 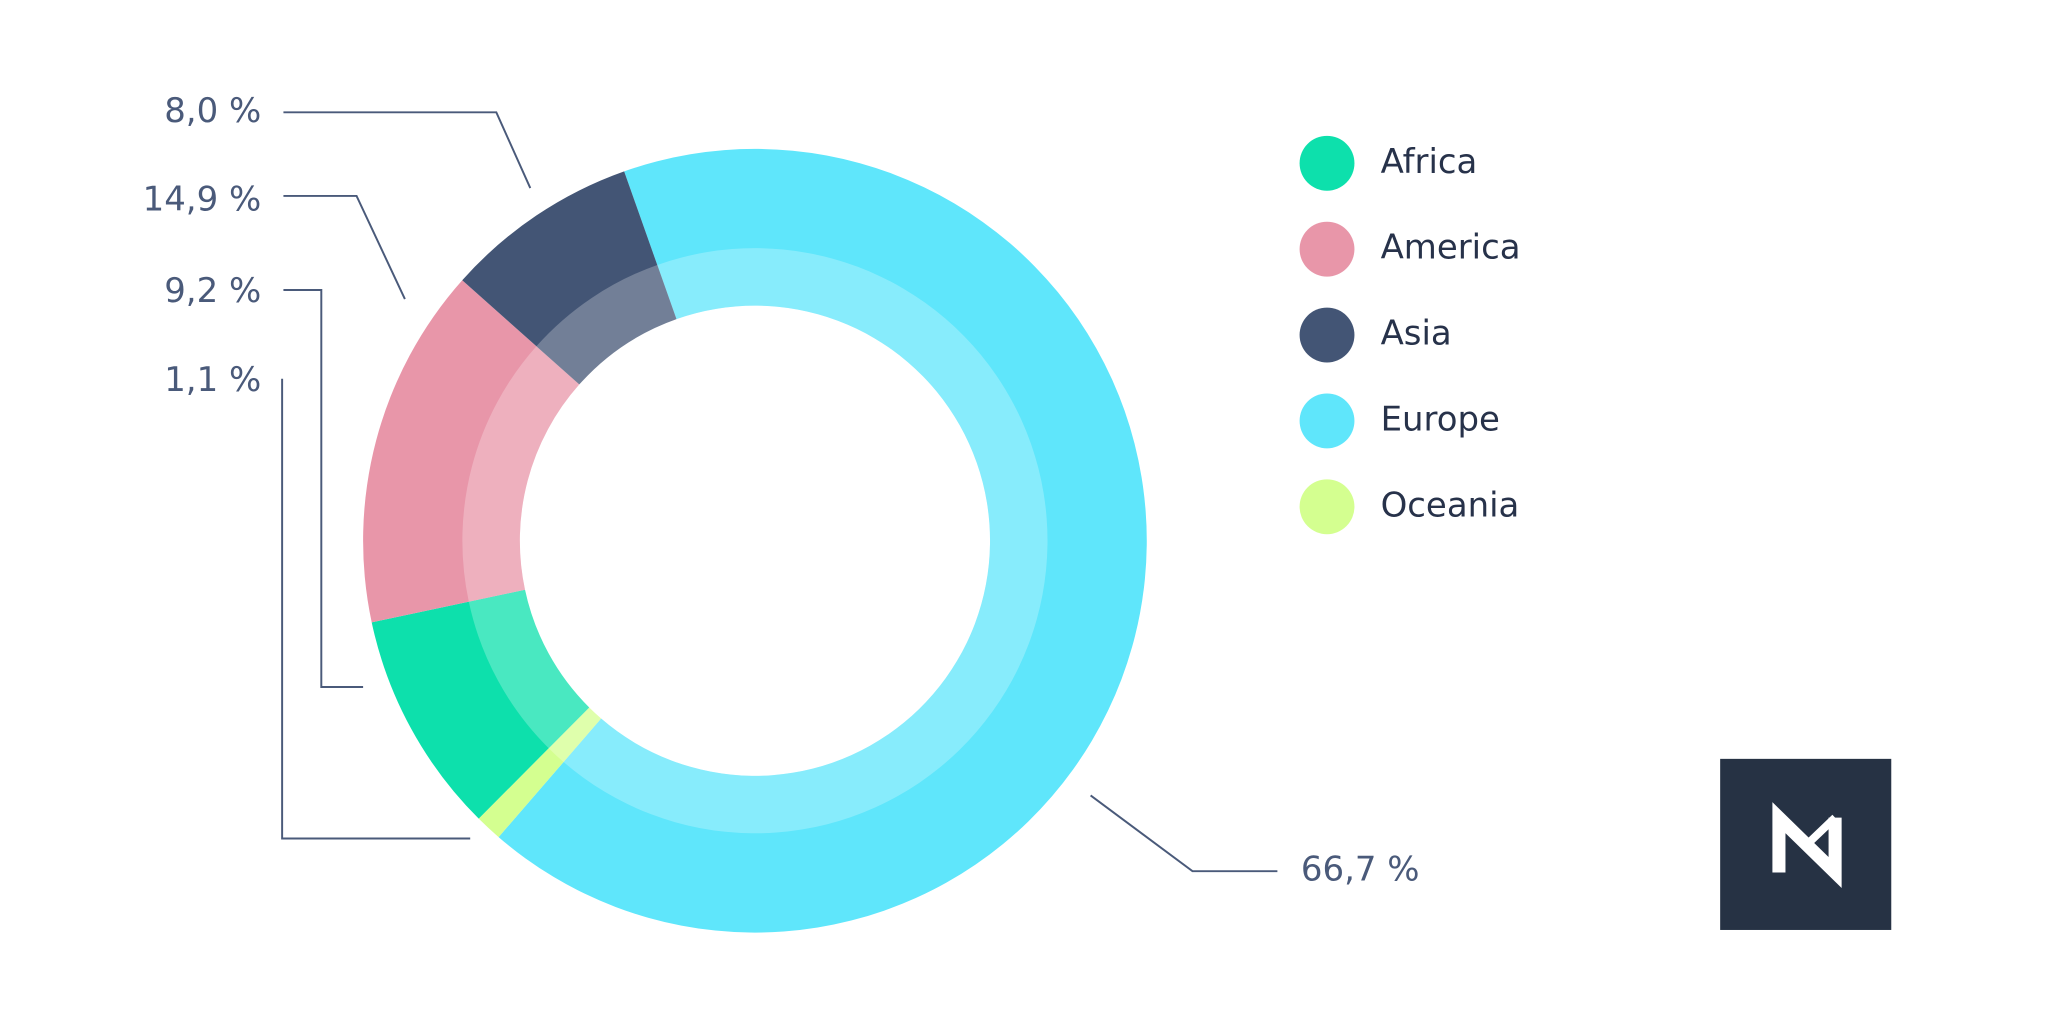 I want to click on logo-mark, so click(x=1807, y=832).